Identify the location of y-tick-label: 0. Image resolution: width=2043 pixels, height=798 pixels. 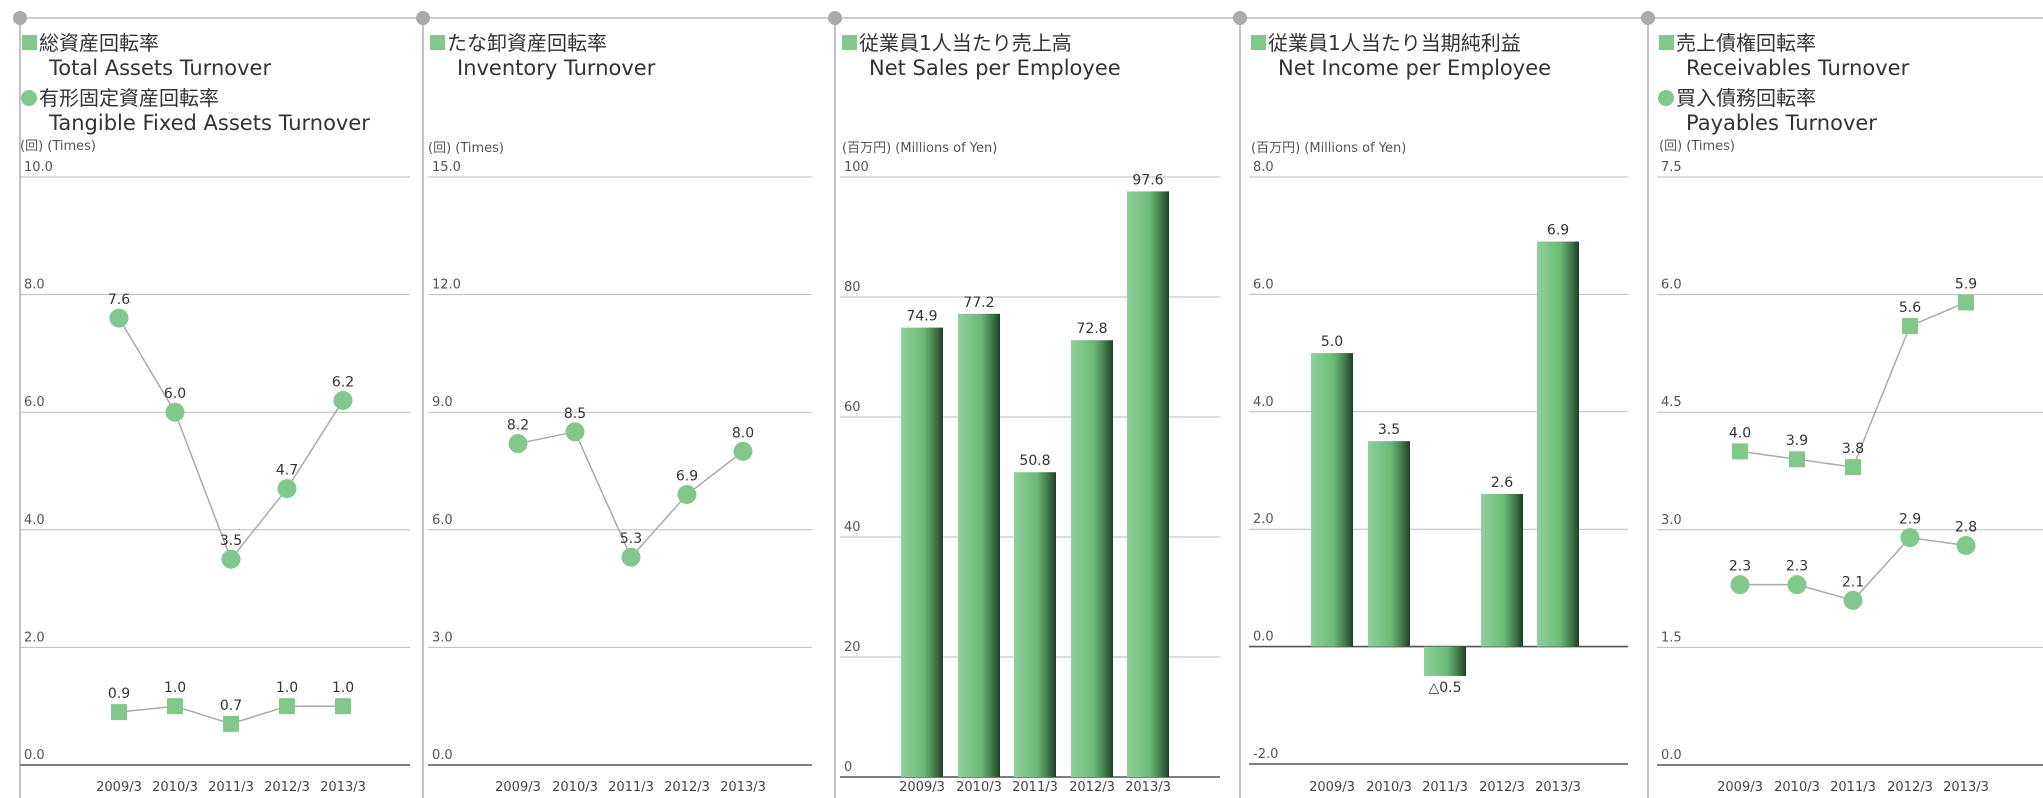
(848, 767).